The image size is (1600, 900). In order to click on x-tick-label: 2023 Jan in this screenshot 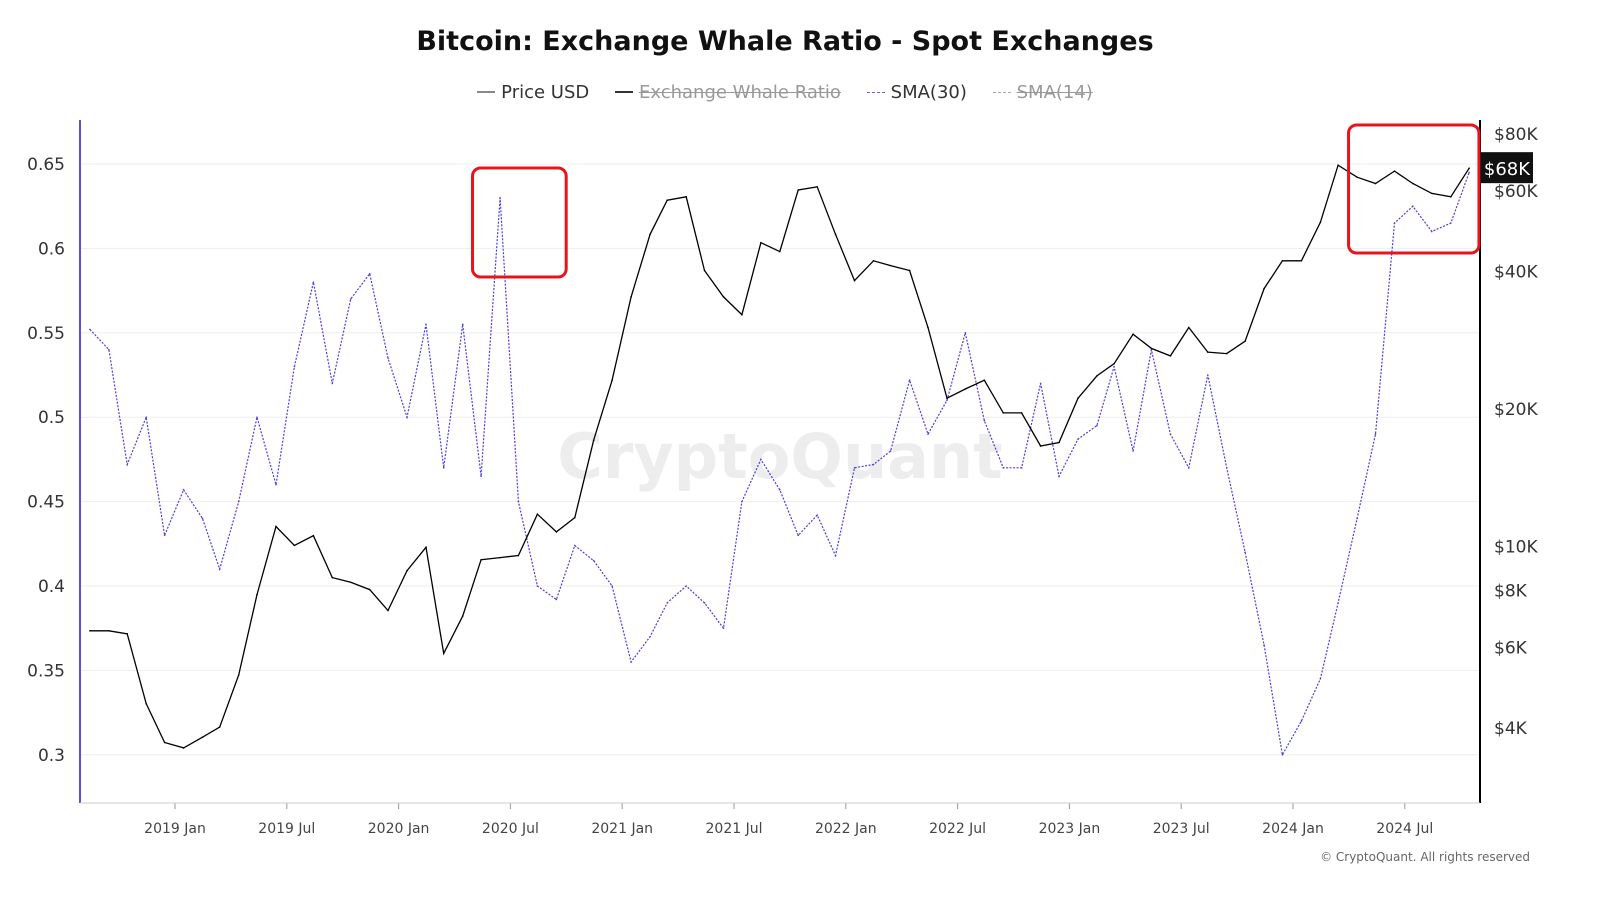, I will do `click(1070, 829)`.